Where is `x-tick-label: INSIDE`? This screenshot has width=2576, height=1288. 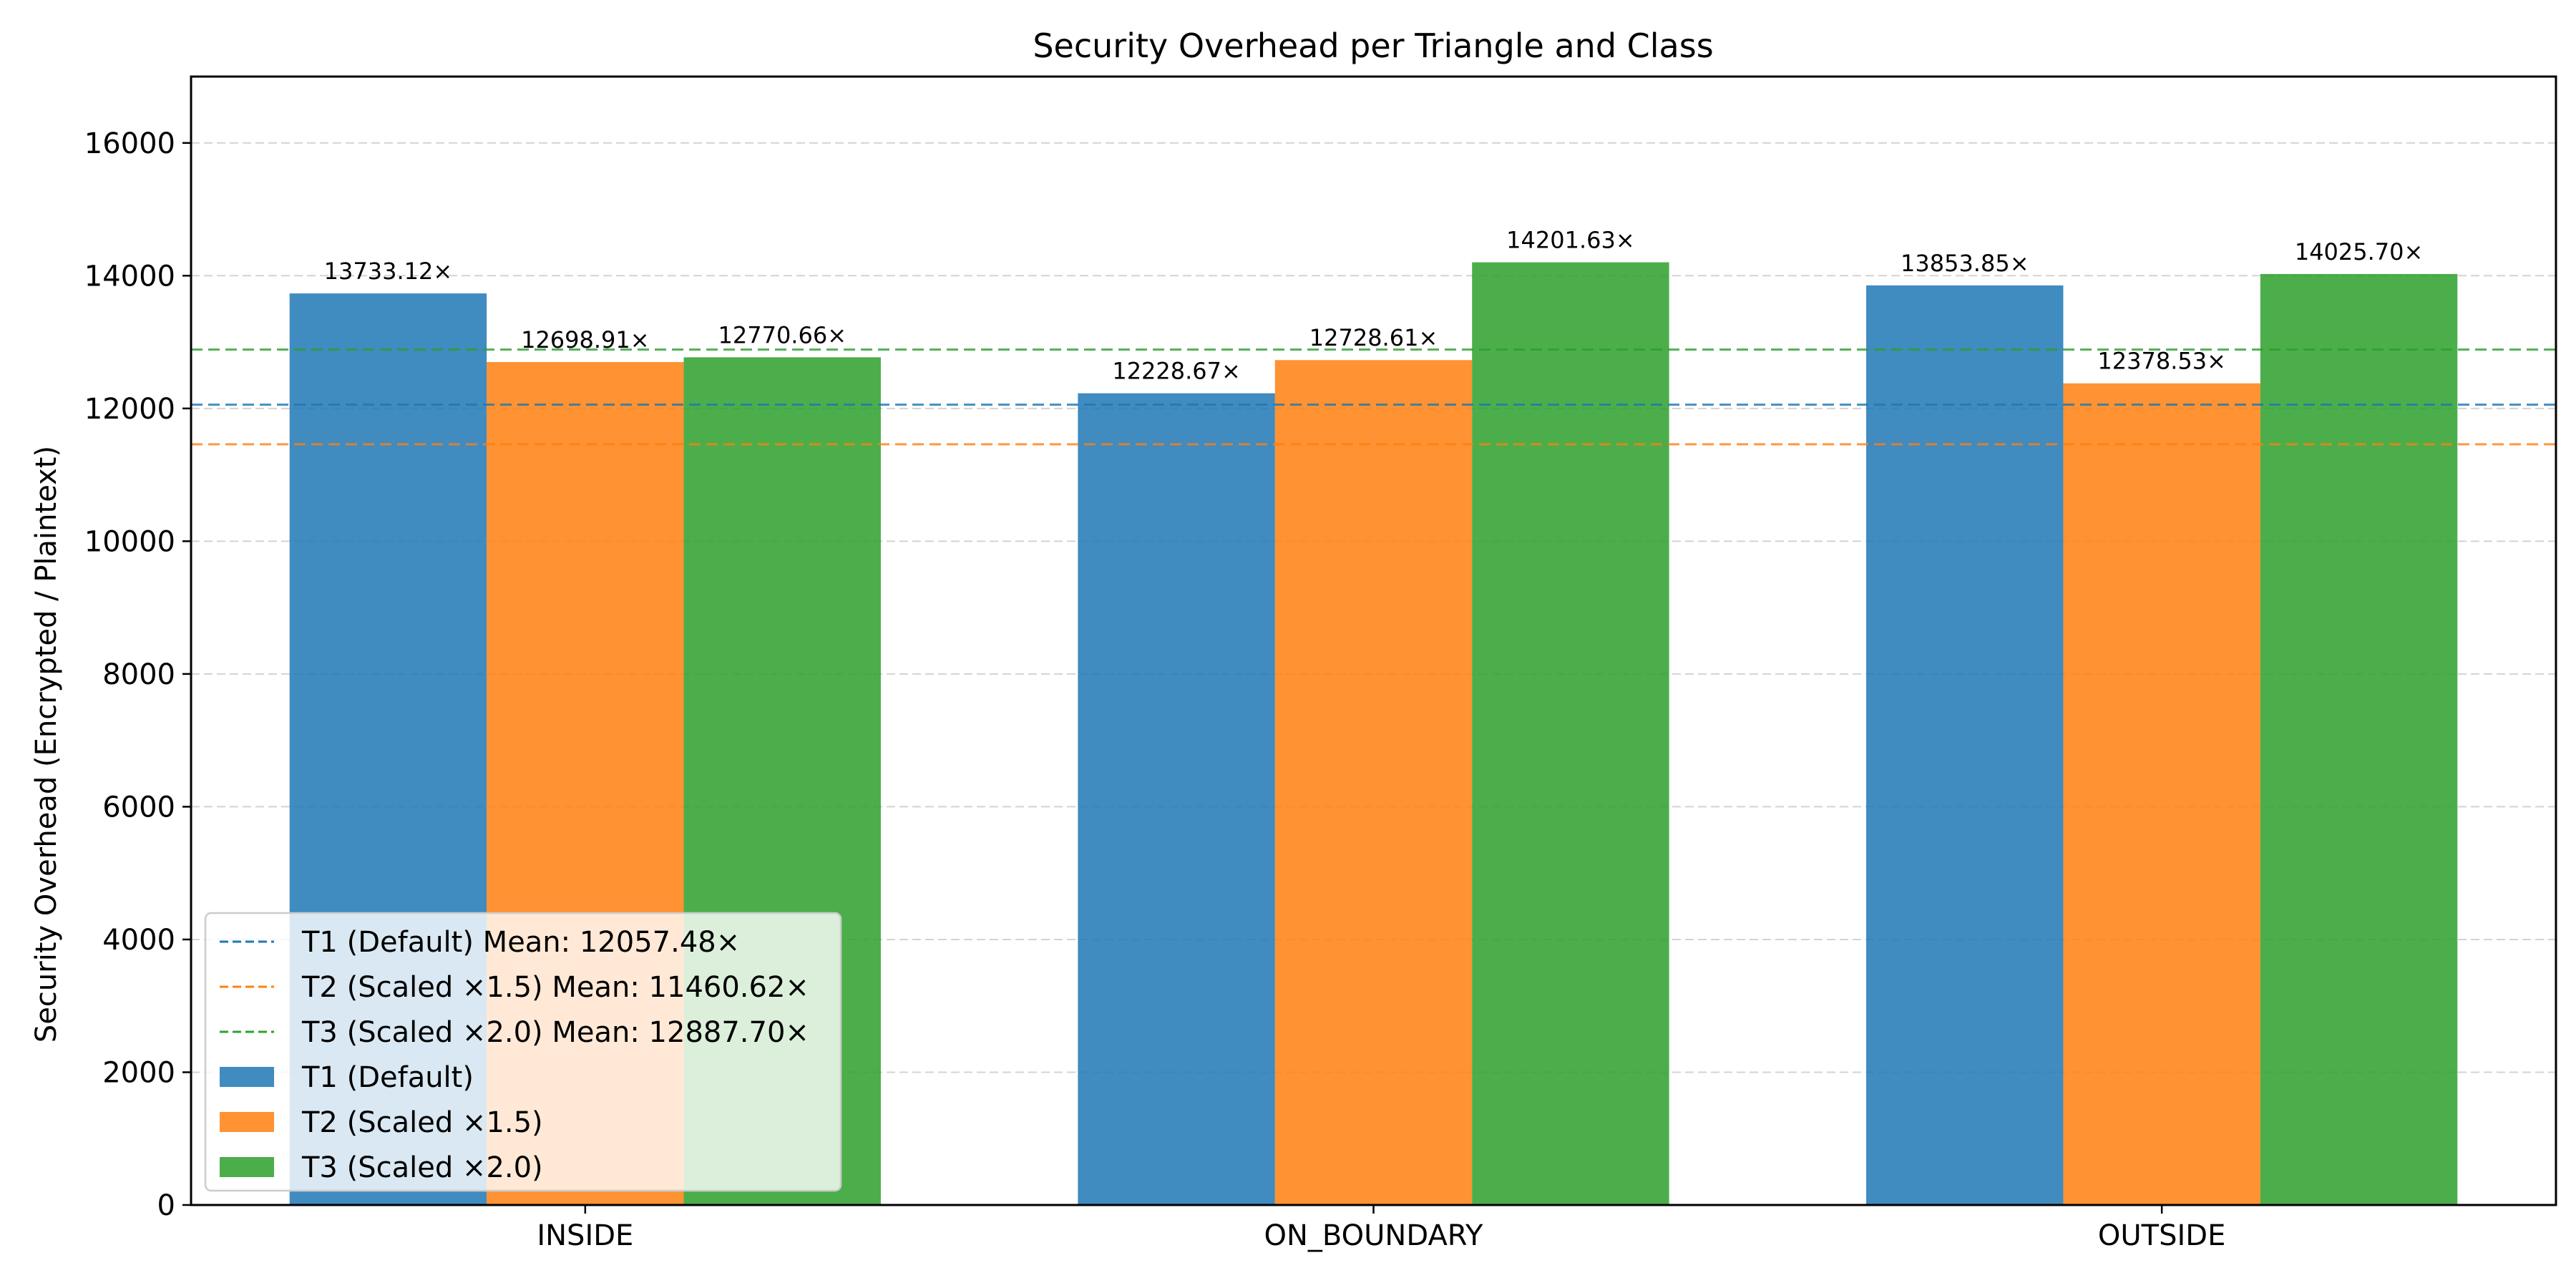
x-tick-label: INSIDE is located at coordinates (585, 1235).